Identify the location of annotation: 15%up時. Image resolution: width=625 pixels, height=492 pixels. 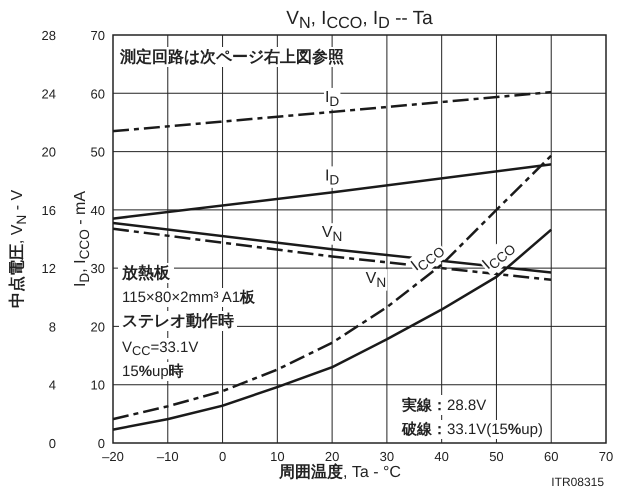
(153, 371).